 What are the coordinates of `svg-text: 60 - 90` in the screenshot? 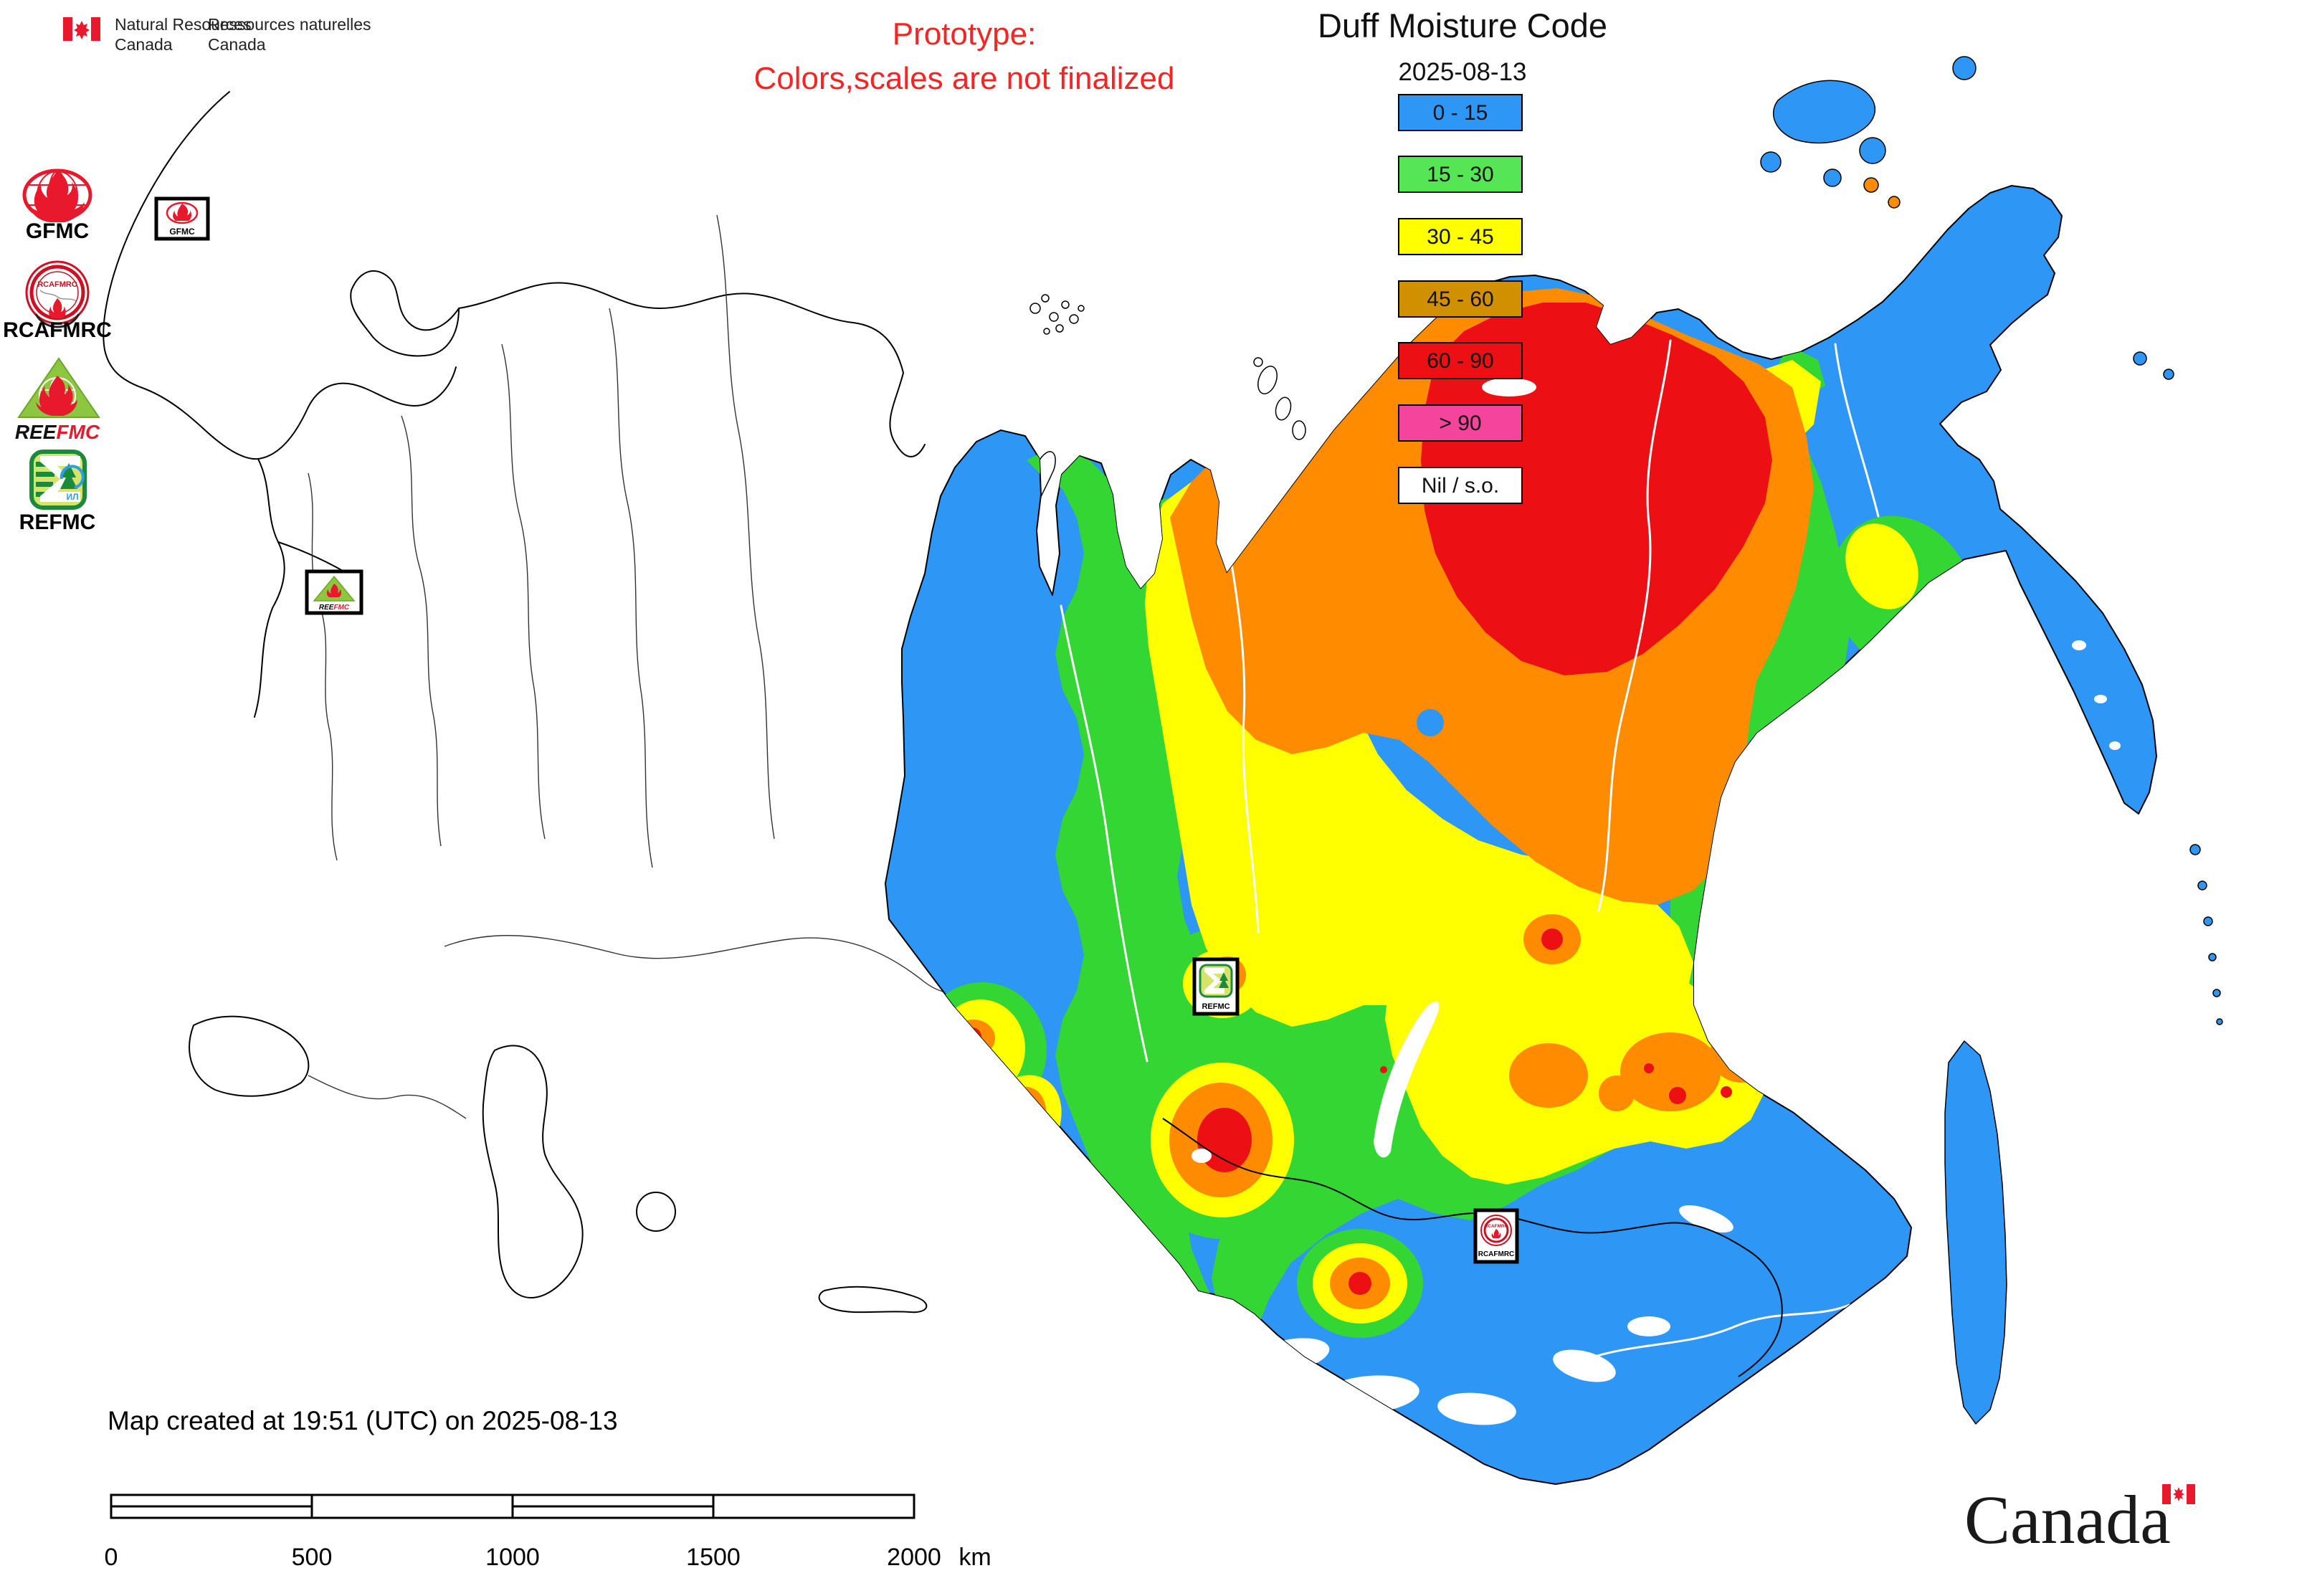 It's located at (1460, 361).